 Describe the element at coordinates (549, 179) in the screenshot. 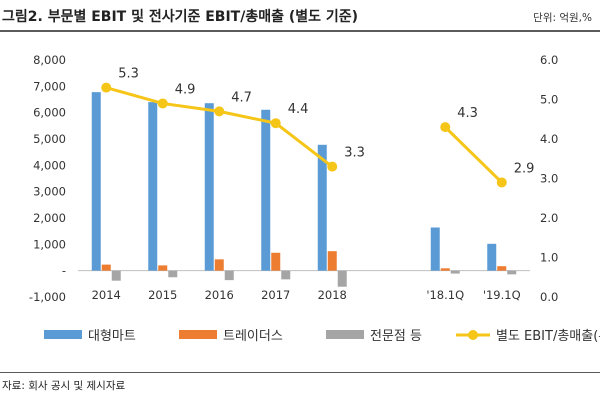

I see `y-right-tick-label: 3.0` at that location.